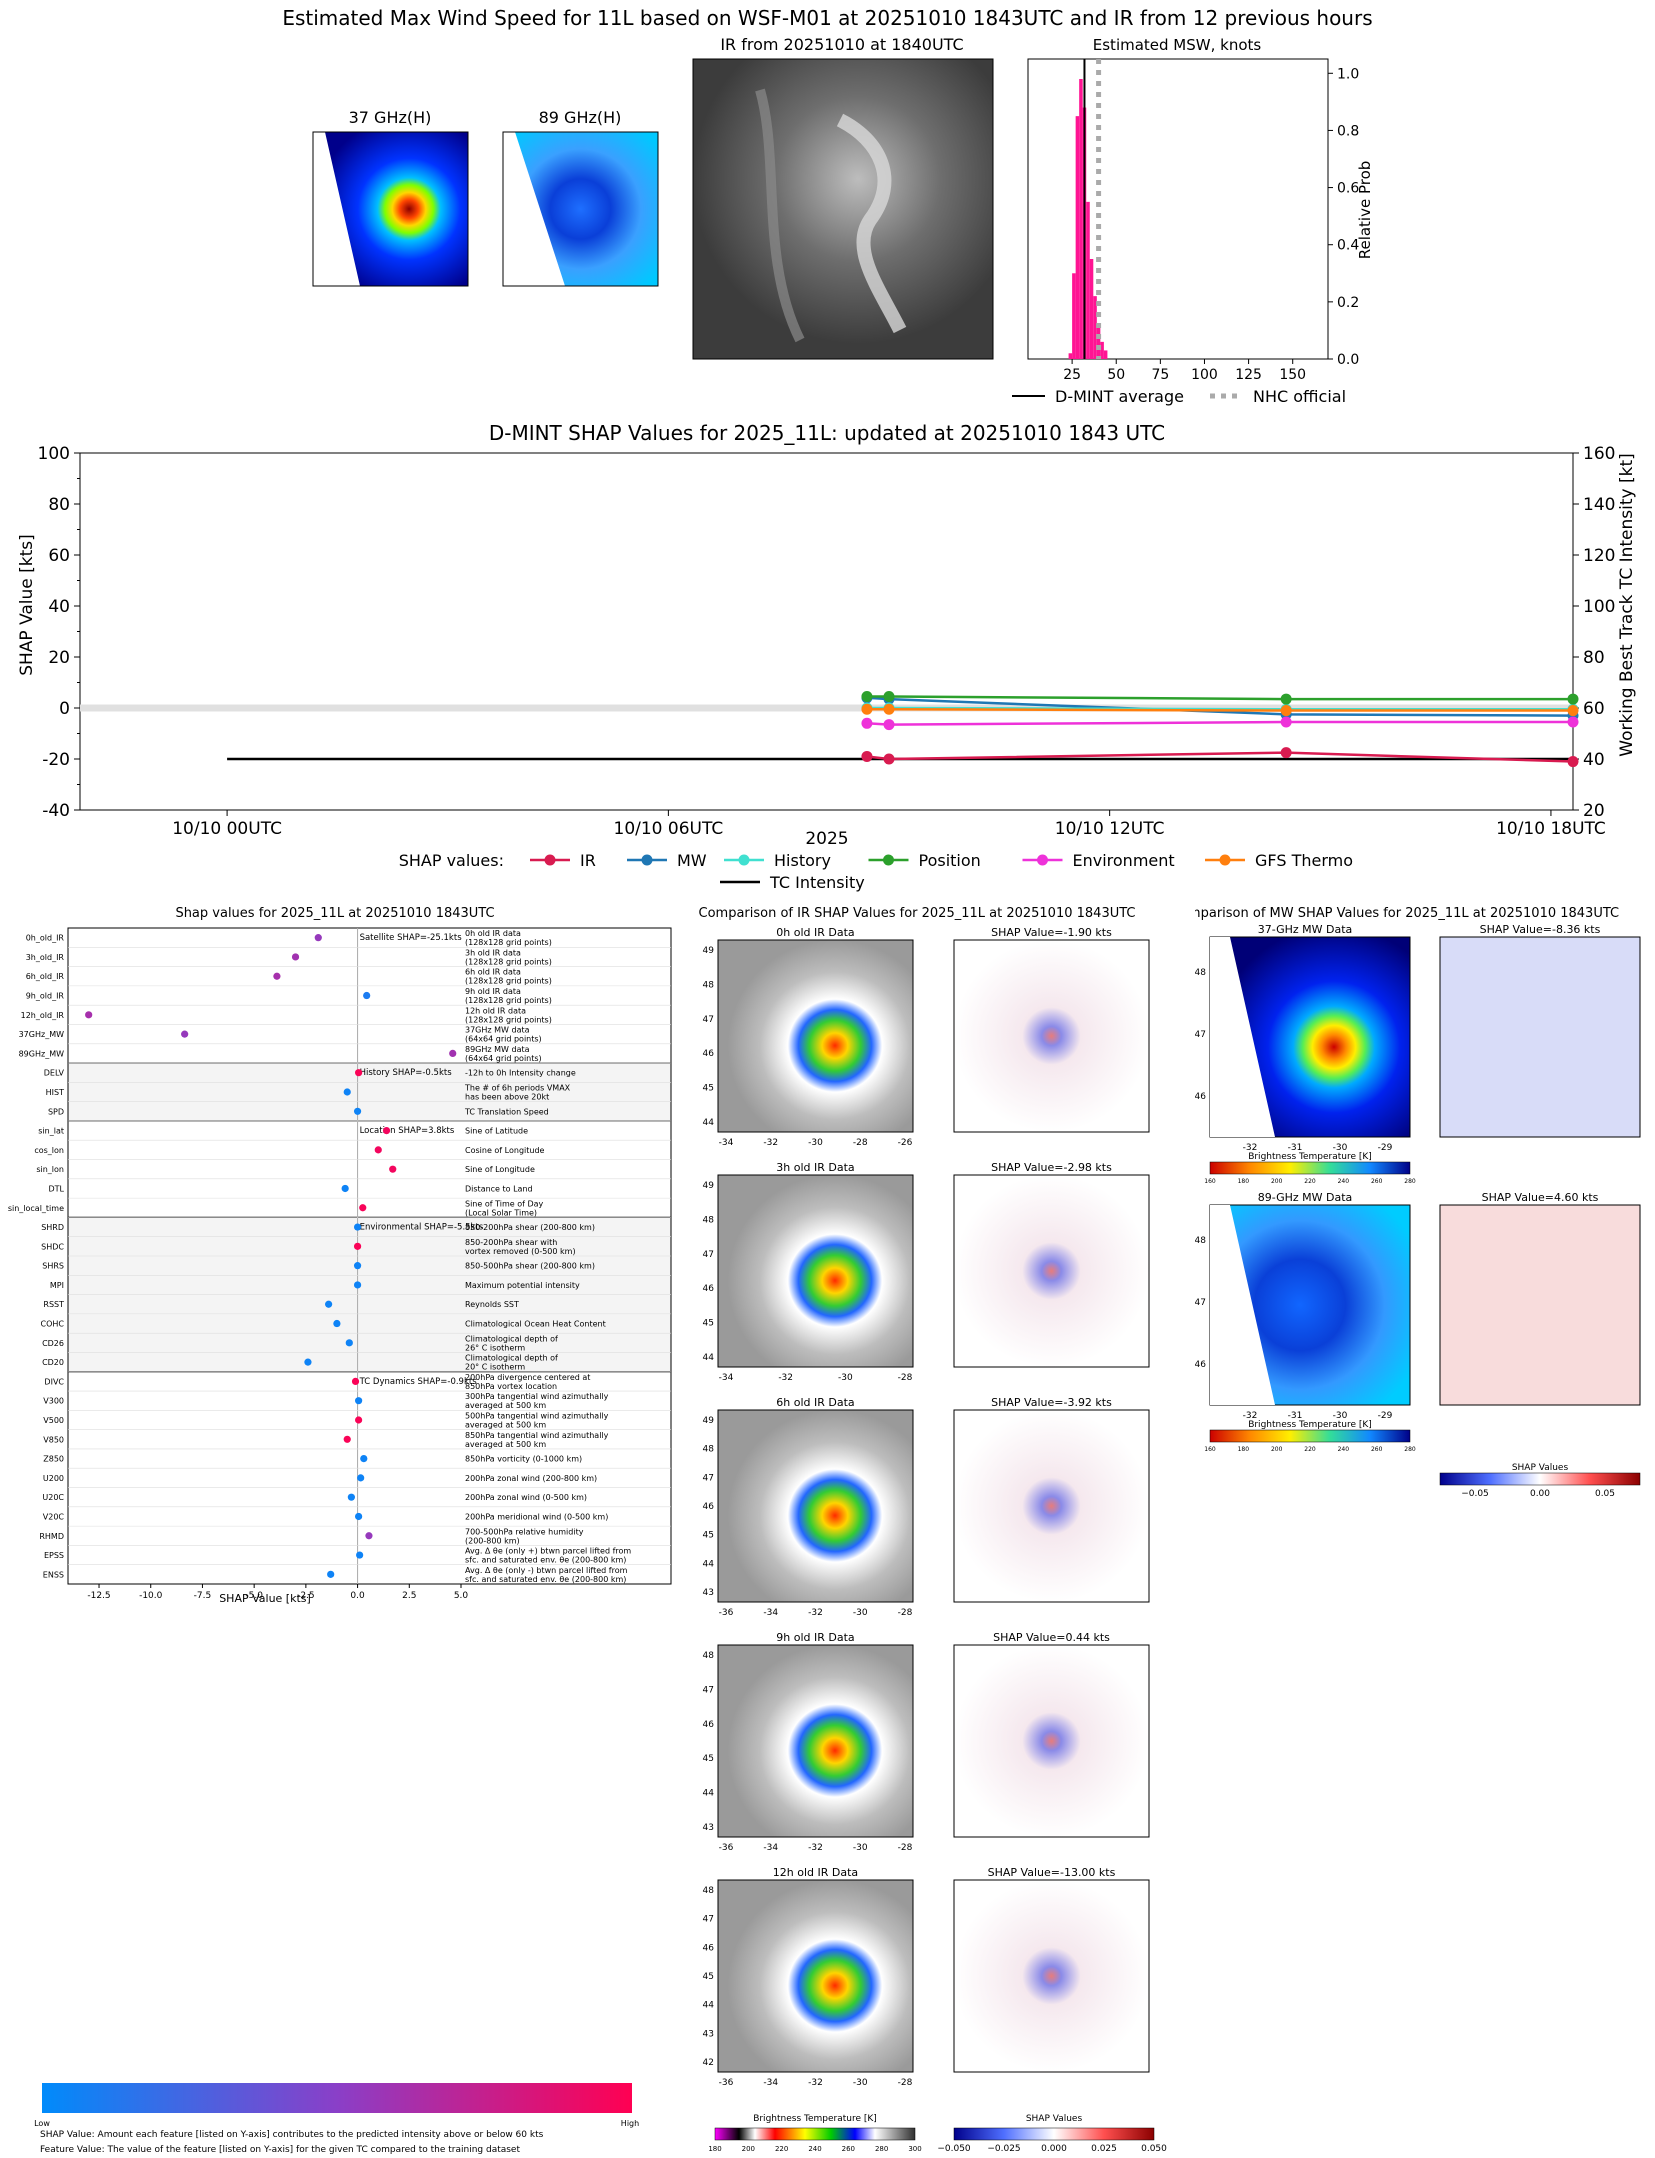 Image resolution: width=1655 pixels, height=2158 pixels. I want to click on hist-xtick-label: 125, so click(1248, 375).